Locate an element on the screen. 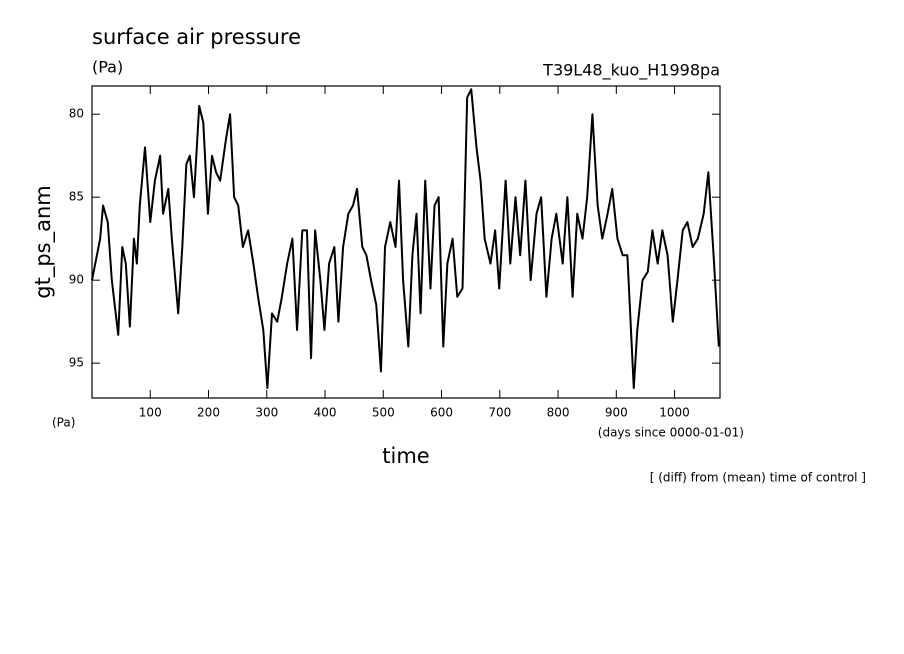 This screenshot has height=654, width=904. x-tick-label: 200 is located at coordinates (208, 413).